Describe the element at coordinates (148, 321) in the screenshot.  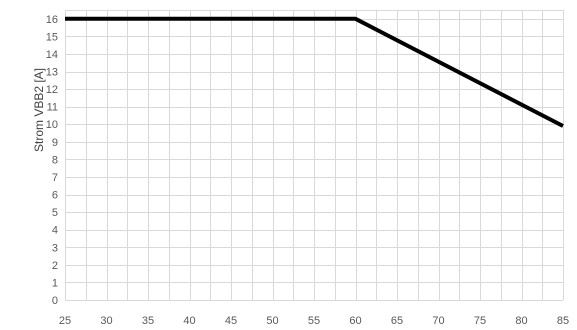
I see `x-tick-label: 35` at that location.